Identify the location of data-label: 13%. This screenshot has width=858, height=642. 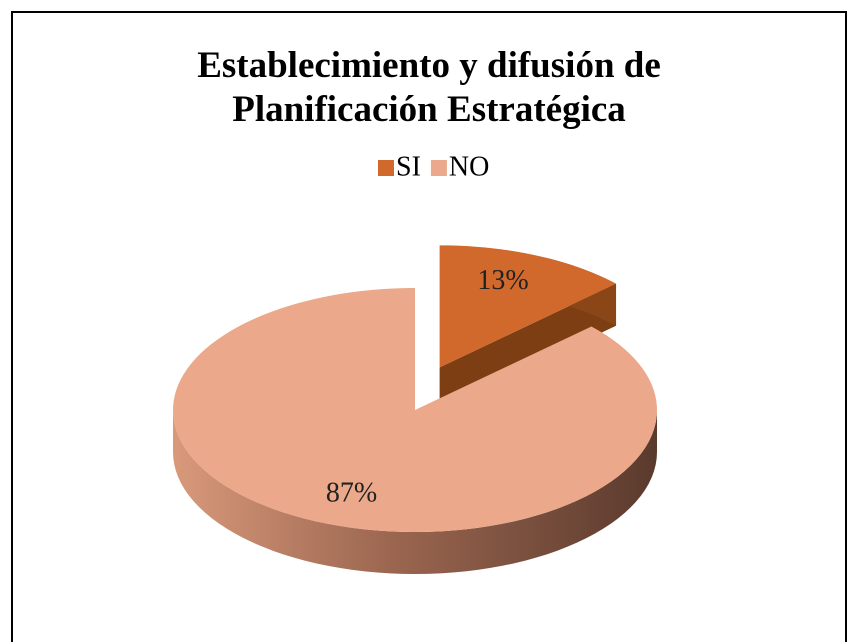
(502, 280).